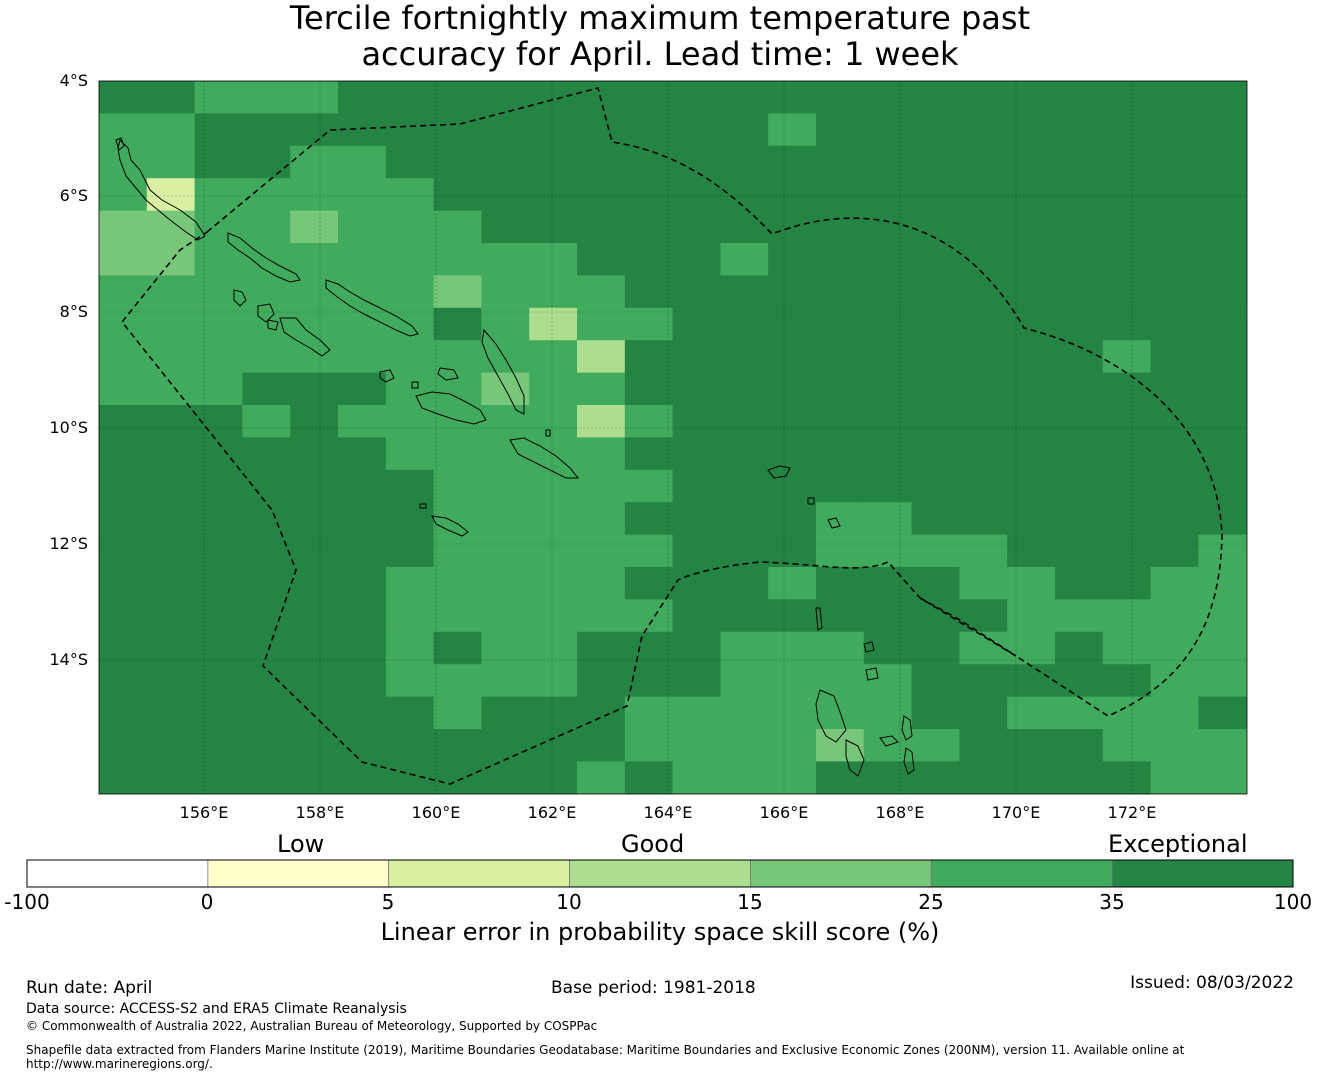 The image size is (1320, 1080). What do you see at coordinates (1016, 812) in the screenshot?
I see `lon-label-170e: 170°E` at bounding box center [1016, 812].